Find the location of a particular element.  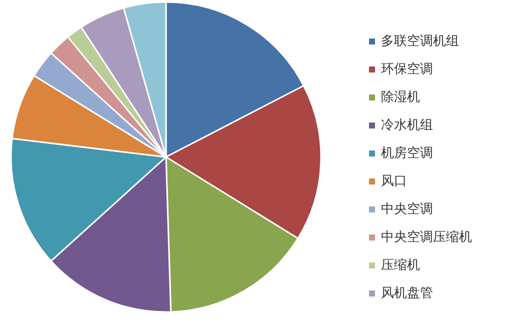

legend-label: 风机盘管 is located at coordinates (407, 293).